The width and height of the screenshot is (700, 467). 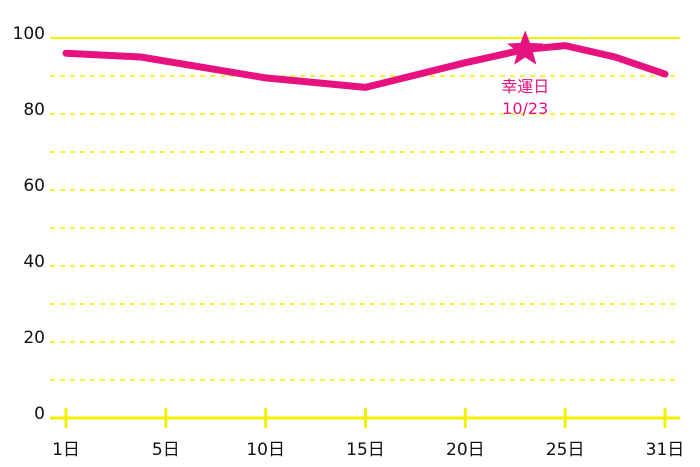 I want to click on annotation-label: 幸運日, so click(x=525, y=86).